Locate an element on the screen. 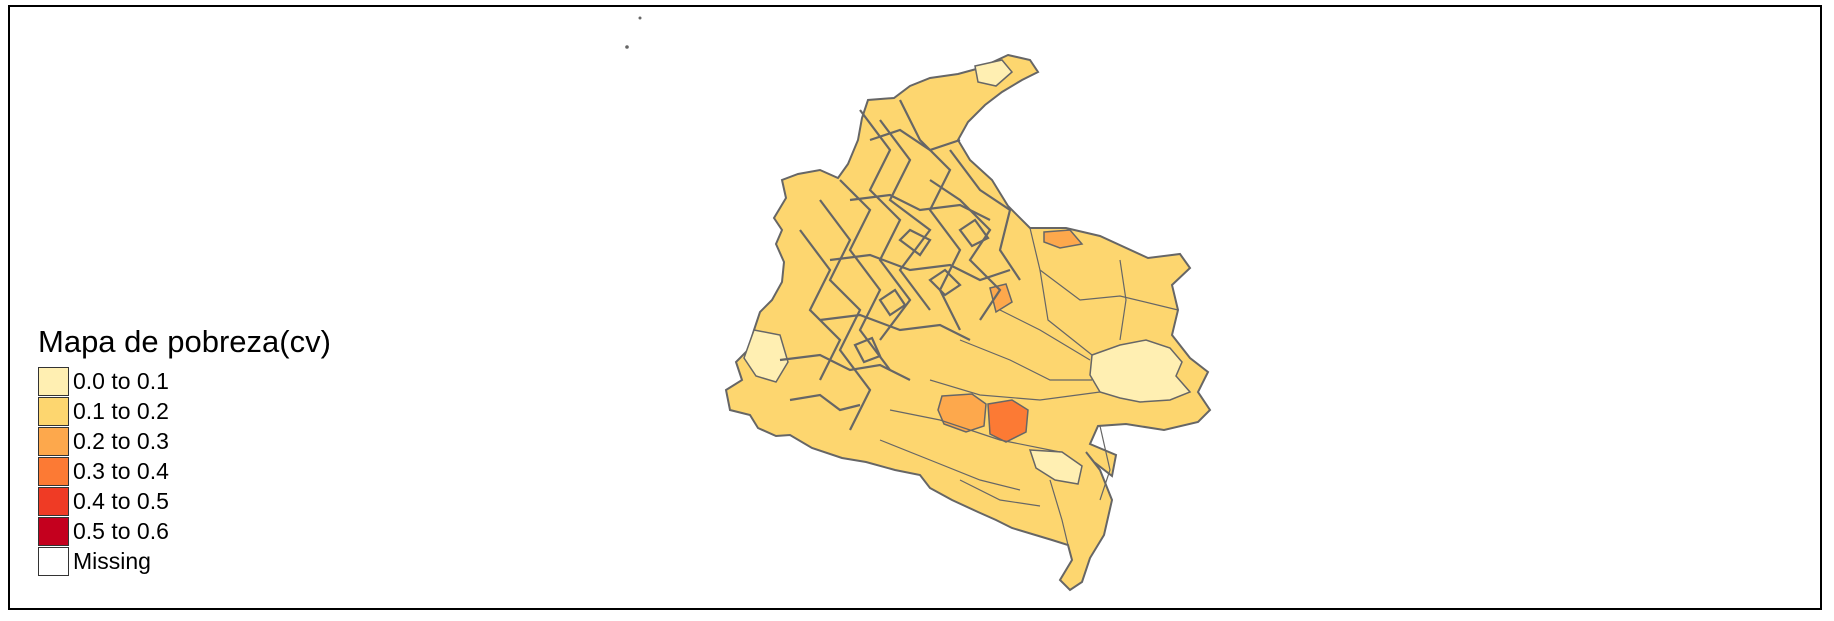 The image size is (1834, 621). legend-item: 0.0 to 0.1 is located at coordinates (184, 381).